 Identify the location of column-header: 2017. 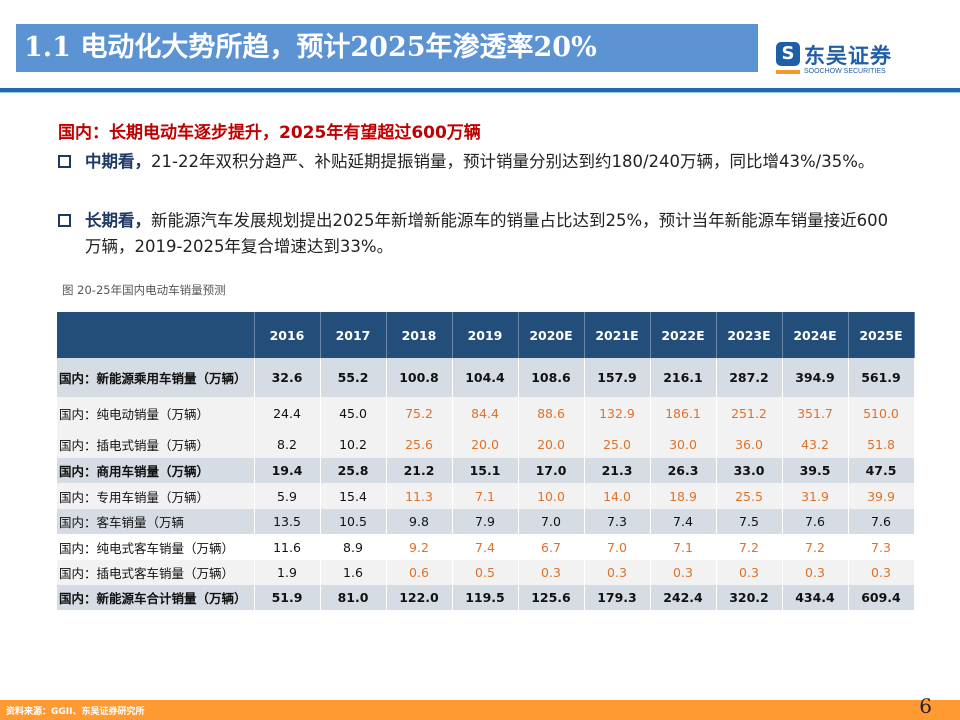
(353, 335).